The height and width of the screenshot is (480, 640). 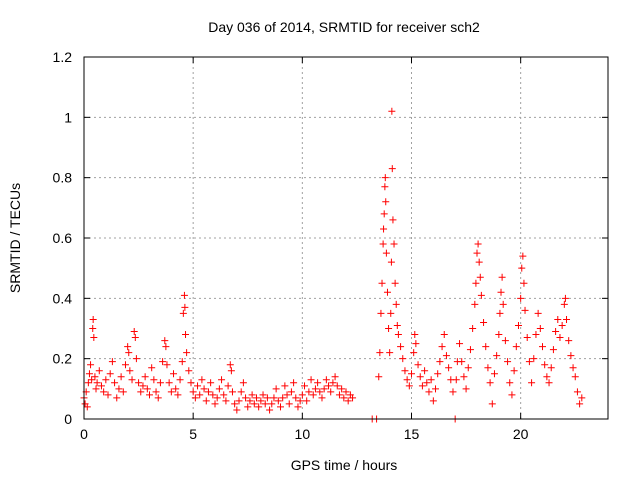 I want to click on y-tick-label: 1.2, so click(x=63, y=57).